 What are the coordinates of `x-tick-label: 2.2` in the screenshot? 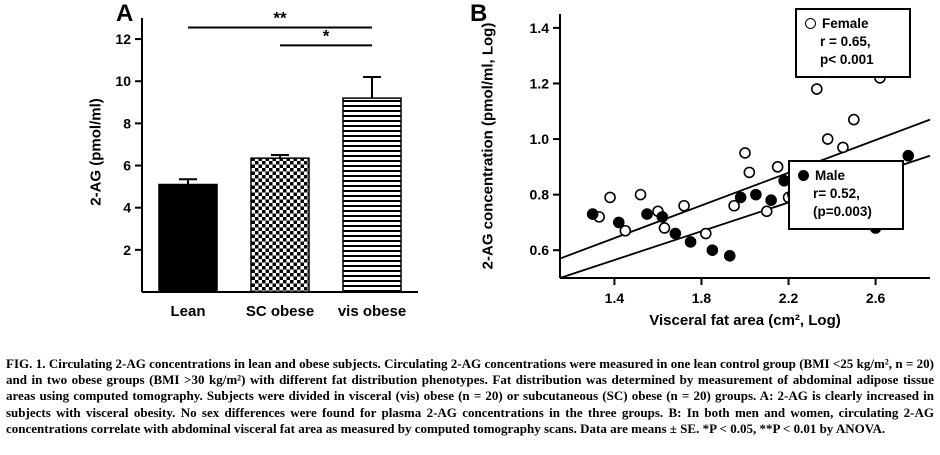 It's located at (789, 298).